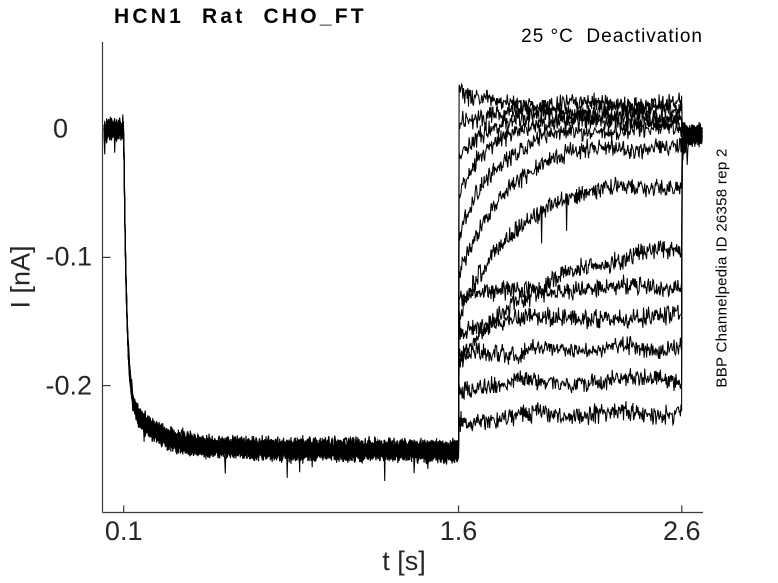 The height and width of the screenshot is (583, 778). Describe the element at coordinates (123, 531) in the screenshot. I see `x-tick-label: 0.1` at that location.